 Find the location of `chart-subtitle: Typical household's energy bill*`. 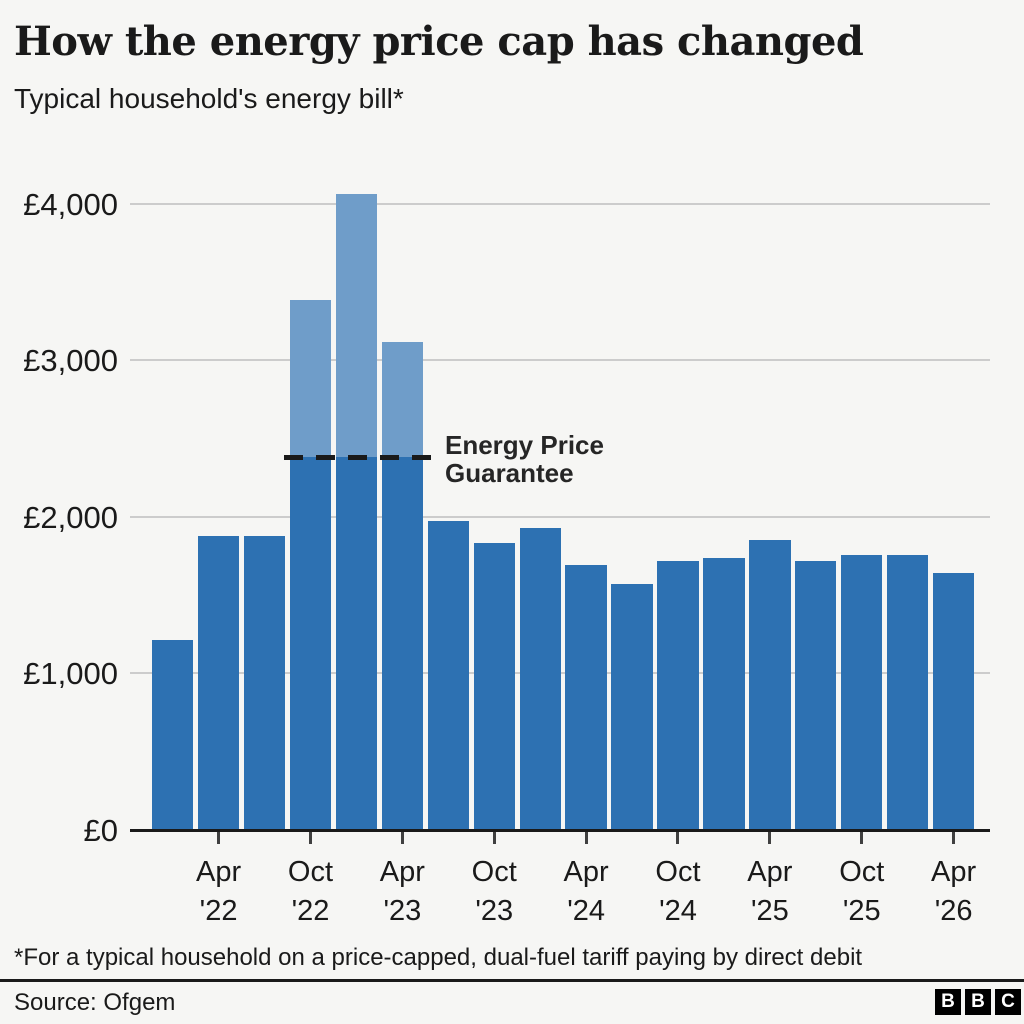

chart-subtitle: Typical household's energy bill* is located at coordinates (209, 98).